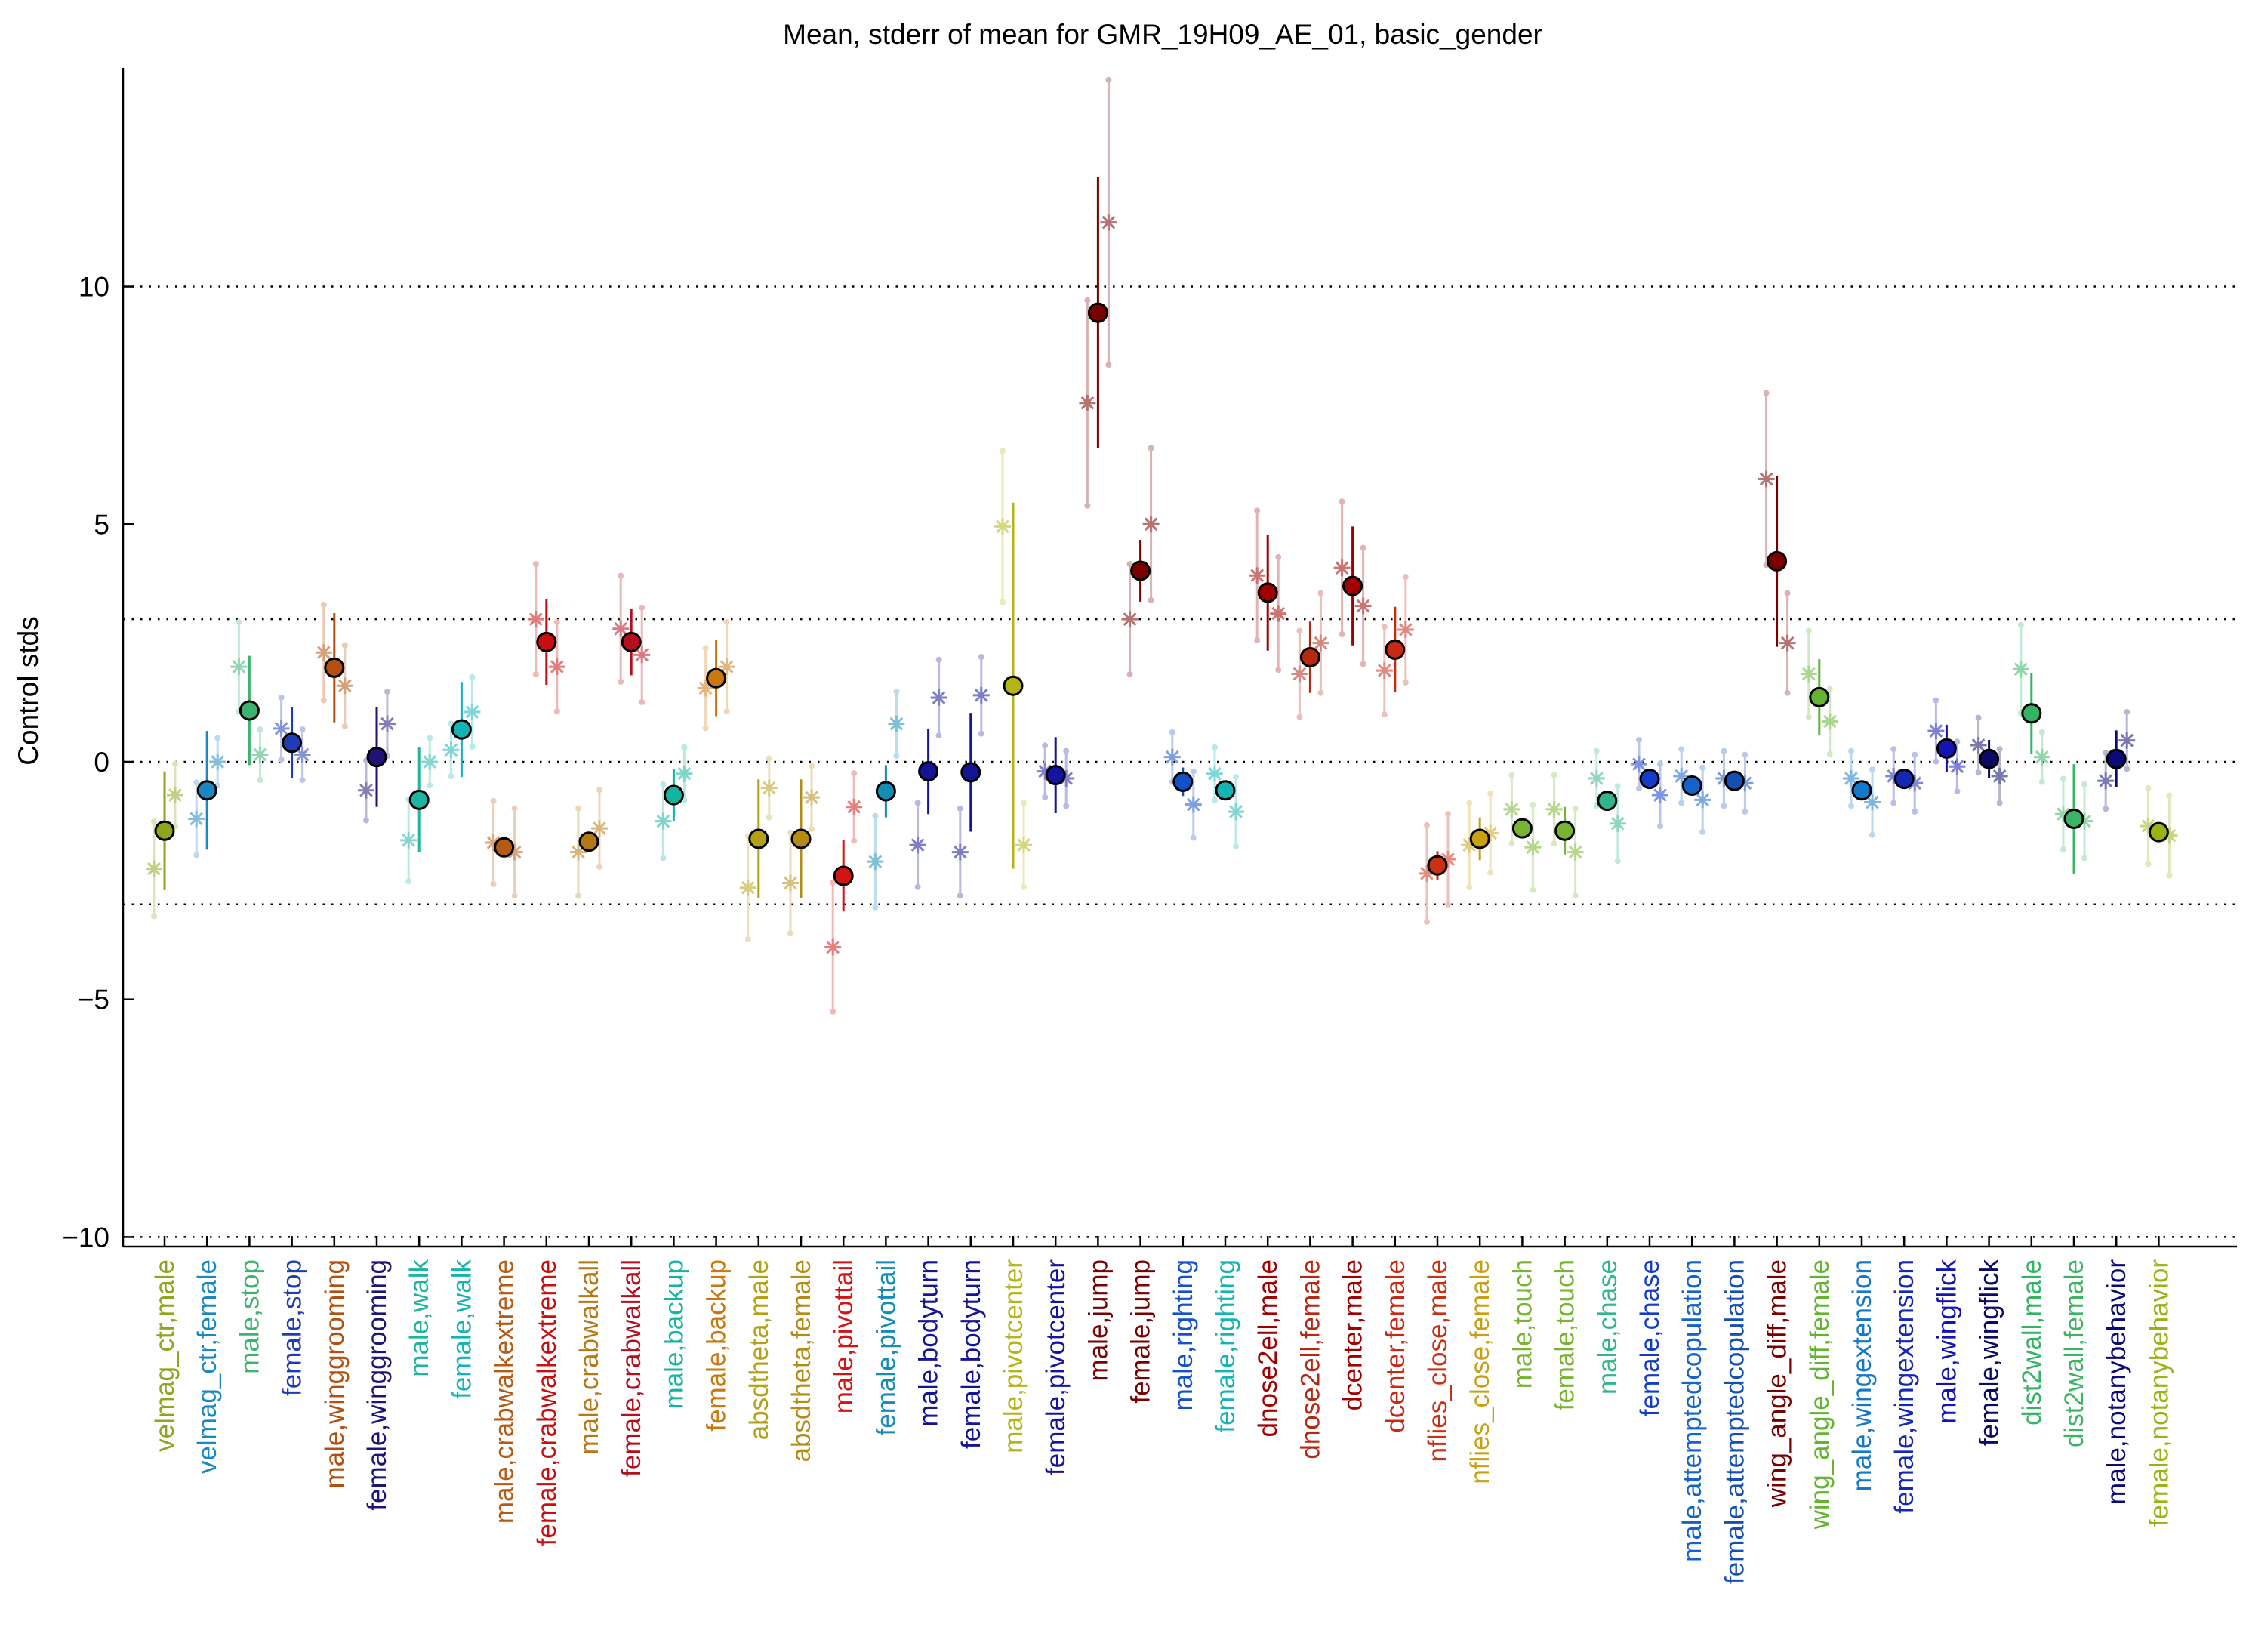 This screenshot has height=1652, width=2246. What do you see at coordinates (1522, 1323) in the screenshot?
I see `x-tick-label: male,touch` at bounding box center [1522, 1323].